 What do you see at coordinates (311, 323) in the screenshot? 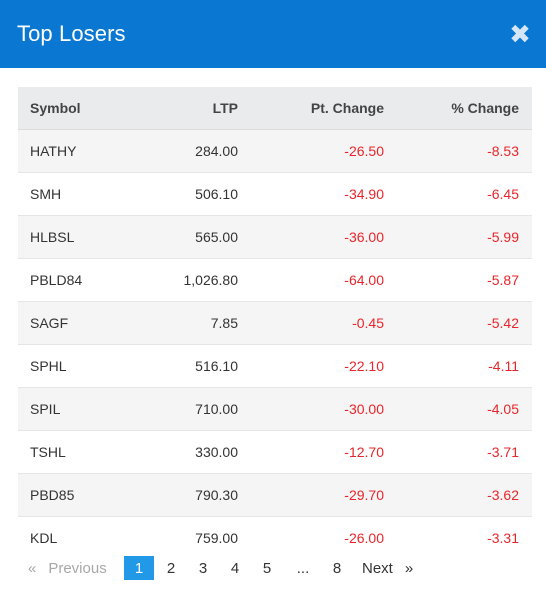
I see `cell-pt-change: -0.45` at bounding box center [311, 323].